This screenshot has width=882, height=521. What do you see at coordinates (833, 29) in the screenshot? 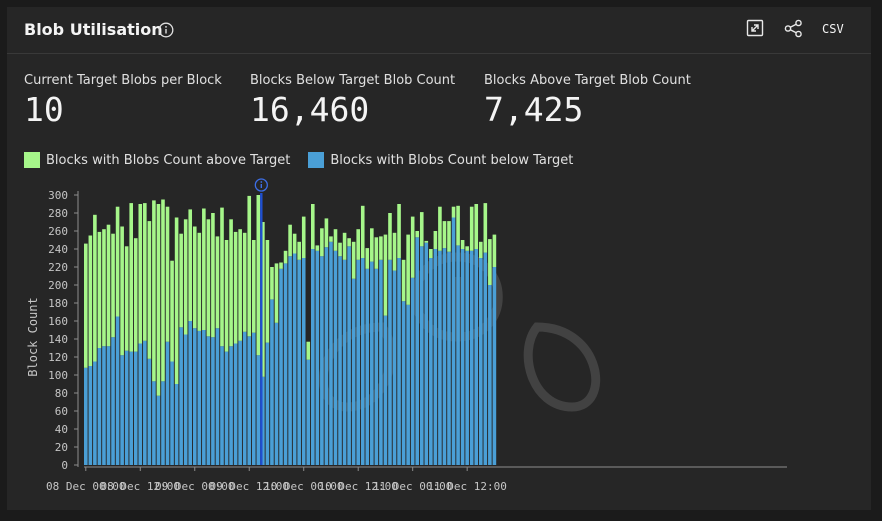
I see `csv-export-button: CSV` at bounding box center [833, 29].